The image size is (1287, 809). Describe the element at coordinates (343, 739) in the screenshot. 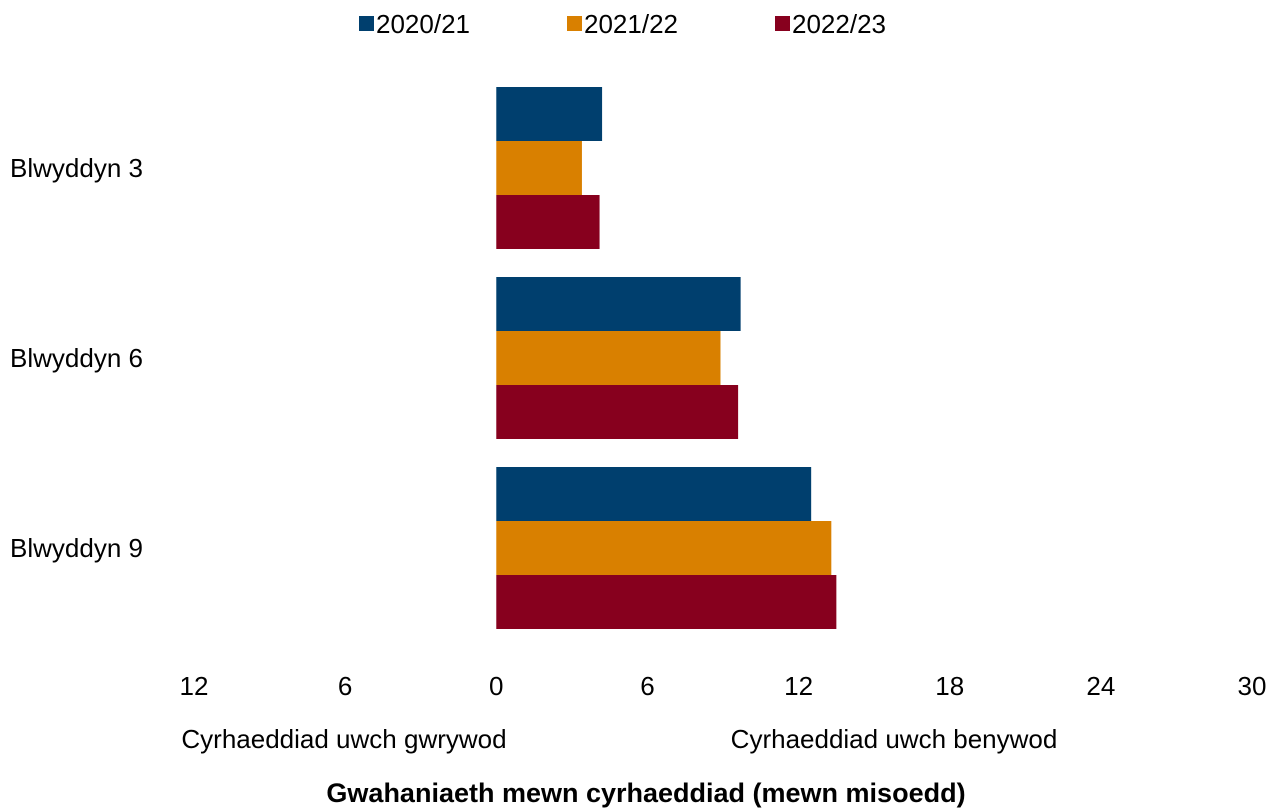

I see `left-side-label: Cyrhaeddiad uwch gwrywod` at that location.